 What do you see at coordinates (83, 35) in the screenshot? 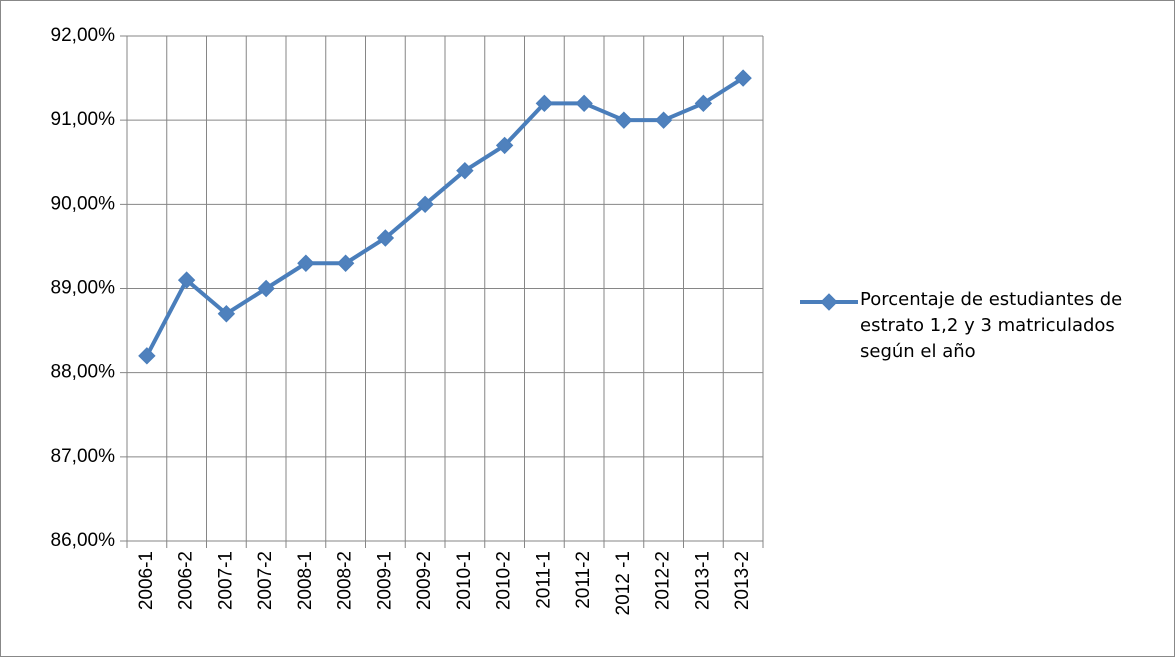
I see `y-tick-label: 92,00%` at bounding box center [83, 35].